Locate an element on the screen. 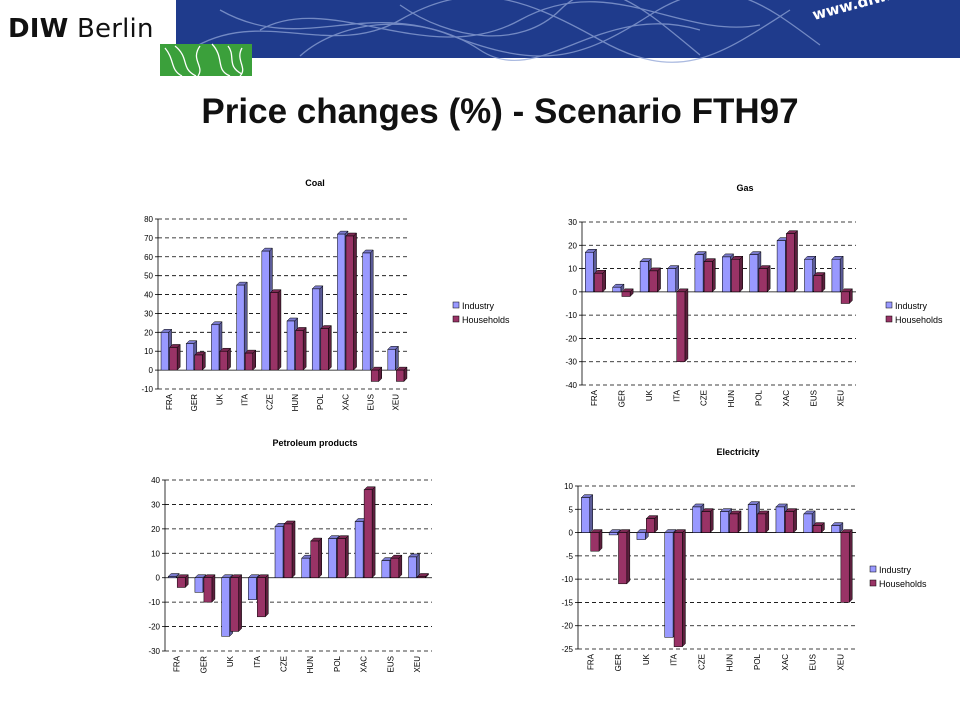  x-tick-label: POL is located at coordinates (758, 397).